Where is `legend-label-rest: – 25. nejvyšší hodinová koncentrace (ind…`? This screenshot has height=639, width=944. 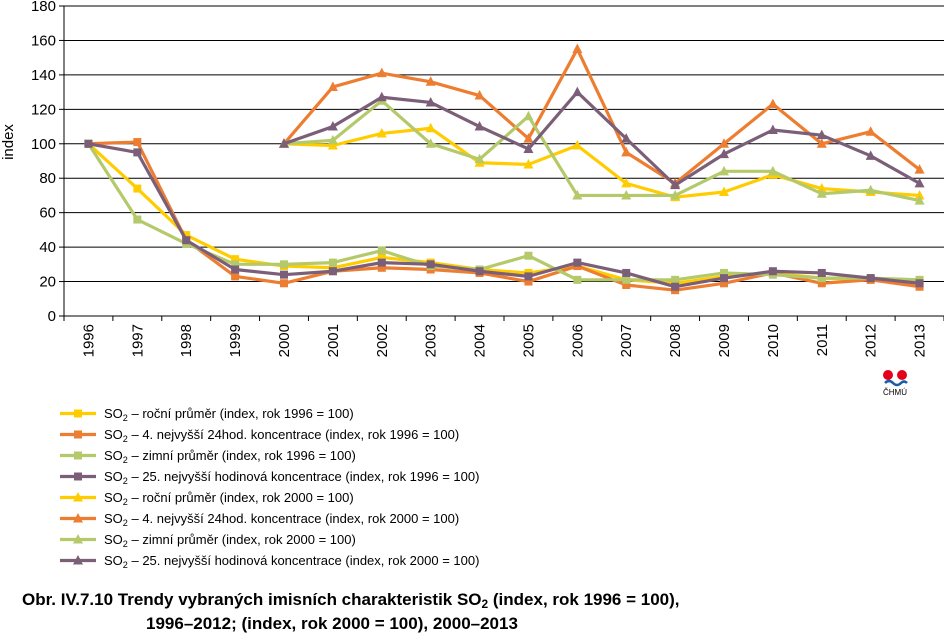
legend-label-rest: – 25. nejvyšší hodinová koncentrace (ind… is located at coordinates (303, 476).